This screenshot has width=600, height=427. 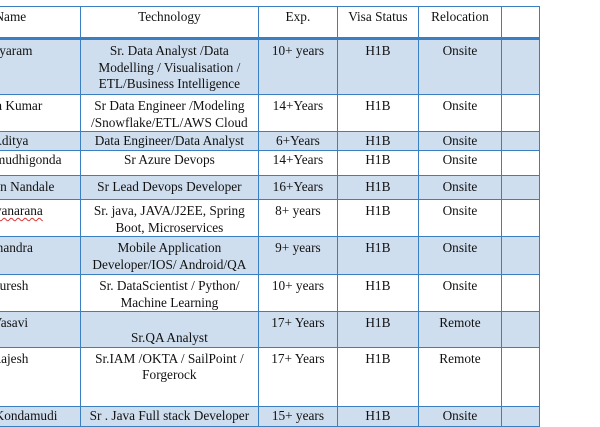 I want to click on cell-technology: Sr . Java Full stack Developer, so click(x=169, y=416).